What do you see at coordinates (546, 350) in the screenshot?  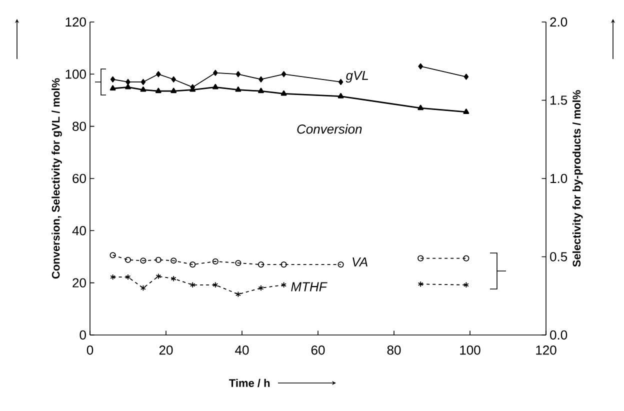 I see `x-tick-label: 120` at bounding box center [546, 350].